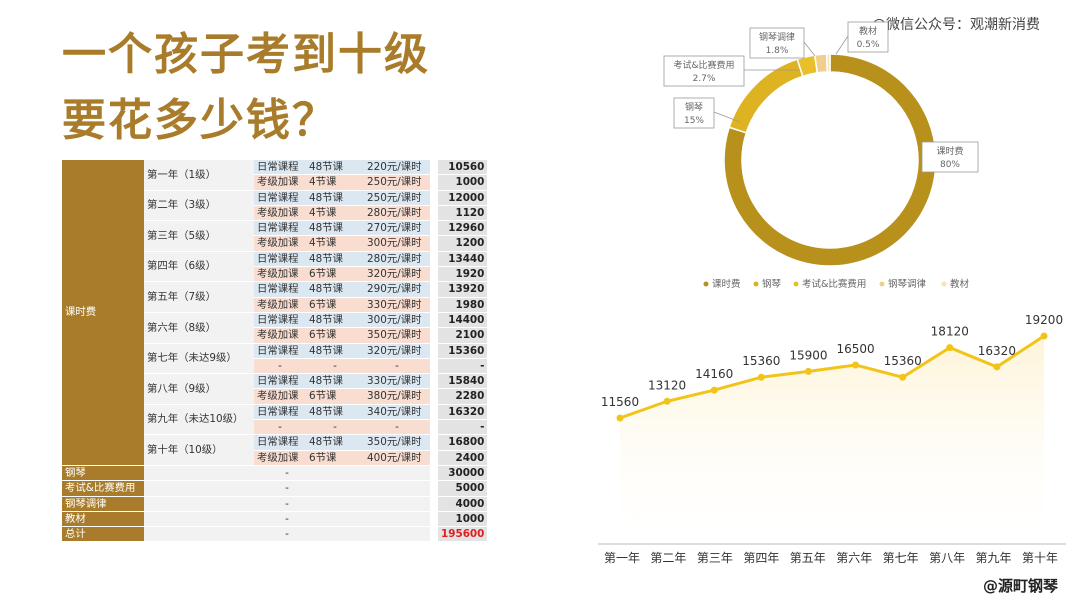 This screenshot has height=608, width=1080. What do you see at coordinates (868, 37) in the screenshot?
I see `callout-box` at bounding box center [868, 37].